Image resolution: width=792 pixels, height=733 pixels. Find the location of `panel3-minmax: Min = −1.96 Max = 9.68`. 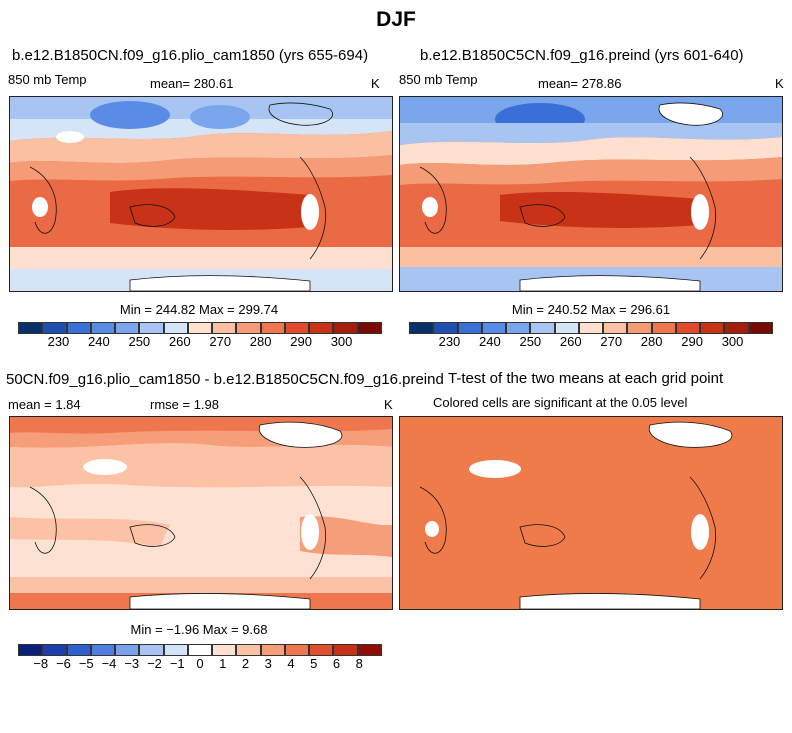

panel3-minmax: Min = −1.96 Max = 9.68 is located at coordinates (199, 629).